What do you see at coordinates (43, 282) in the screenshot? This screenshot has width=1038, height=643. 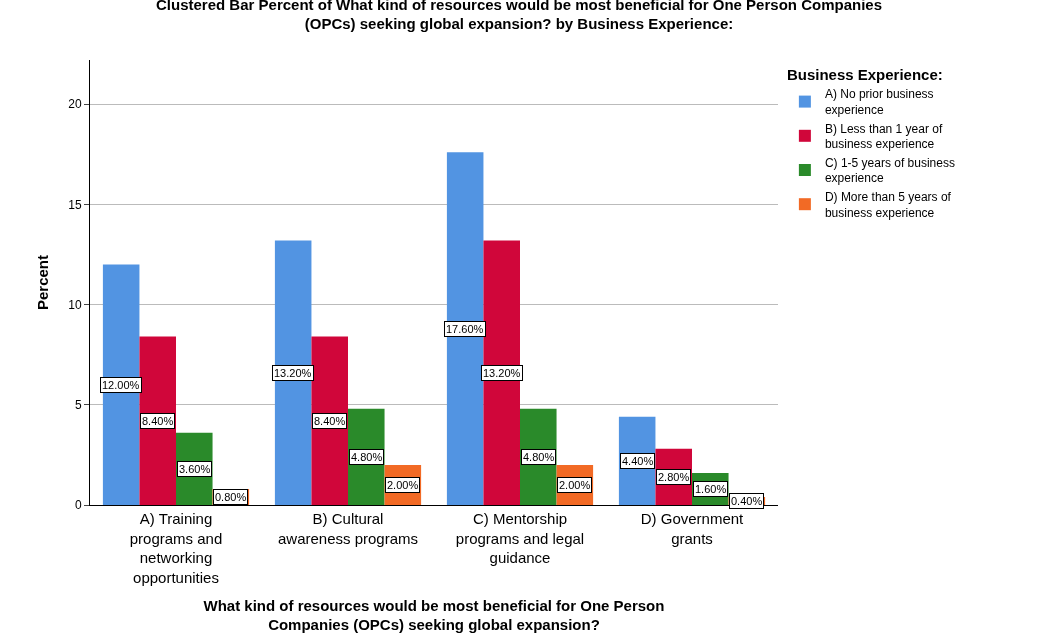 I see `y-axis-title: Percent` at bounding box center [43, 282].